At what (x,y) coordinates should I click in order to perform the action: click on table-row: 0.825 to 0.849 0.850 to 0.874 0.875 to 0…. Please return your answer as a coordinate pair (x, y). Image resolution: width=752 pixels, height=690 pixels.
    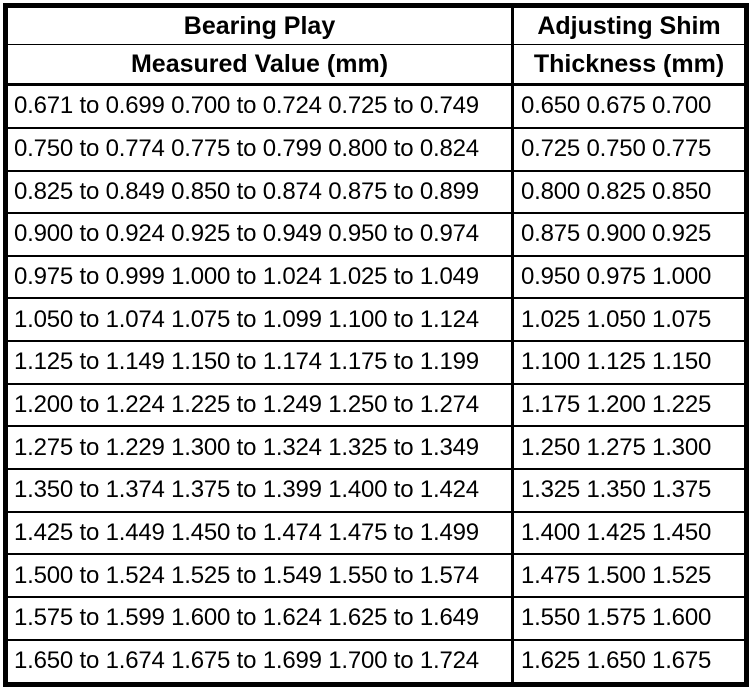
    Looking at the image, I should click on (376, 192).